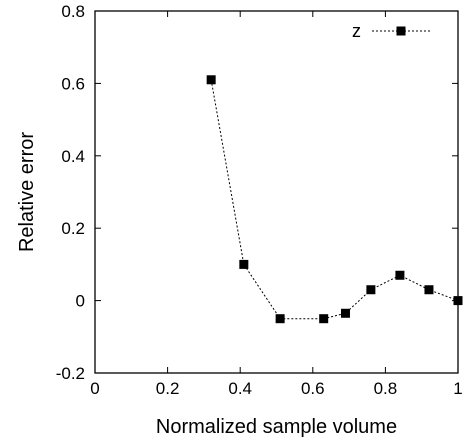 Image resolution: width=463 pixels, height=443 pixels. I want to click on y-tick-label: 0.4, so click(73, 156).